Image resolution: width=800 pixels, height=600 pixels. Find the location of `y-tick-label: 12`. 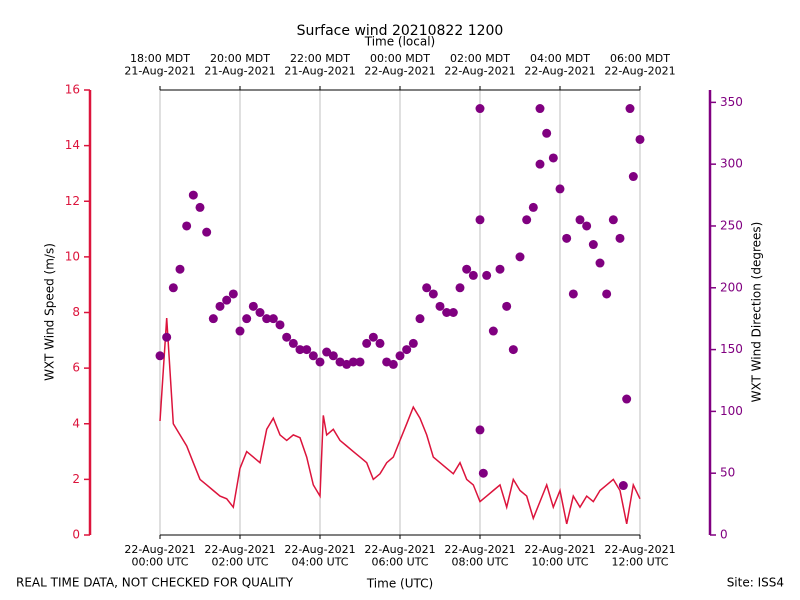

y-tick-label: 12 is located at coordinates (72, 201).